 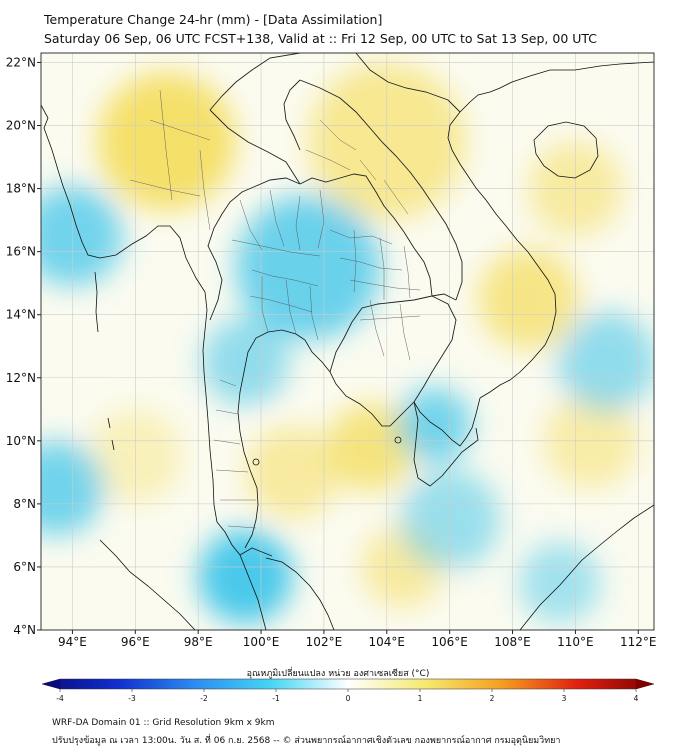 What do you see at coordinates (96, 302) in the screenshot?
I see `andaman-islands` at bounding box center [96, 302].